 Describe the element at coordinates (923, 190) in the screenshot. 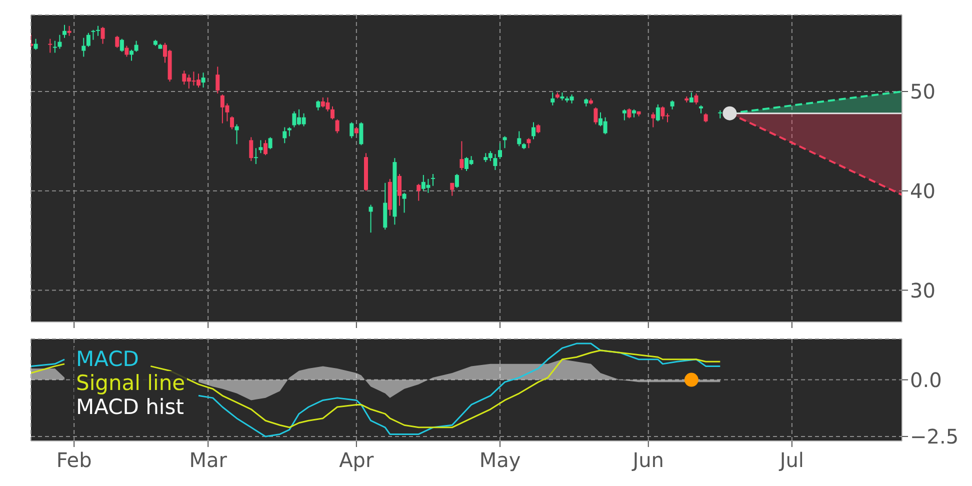

I see `y-tick-label: 40` at that location.